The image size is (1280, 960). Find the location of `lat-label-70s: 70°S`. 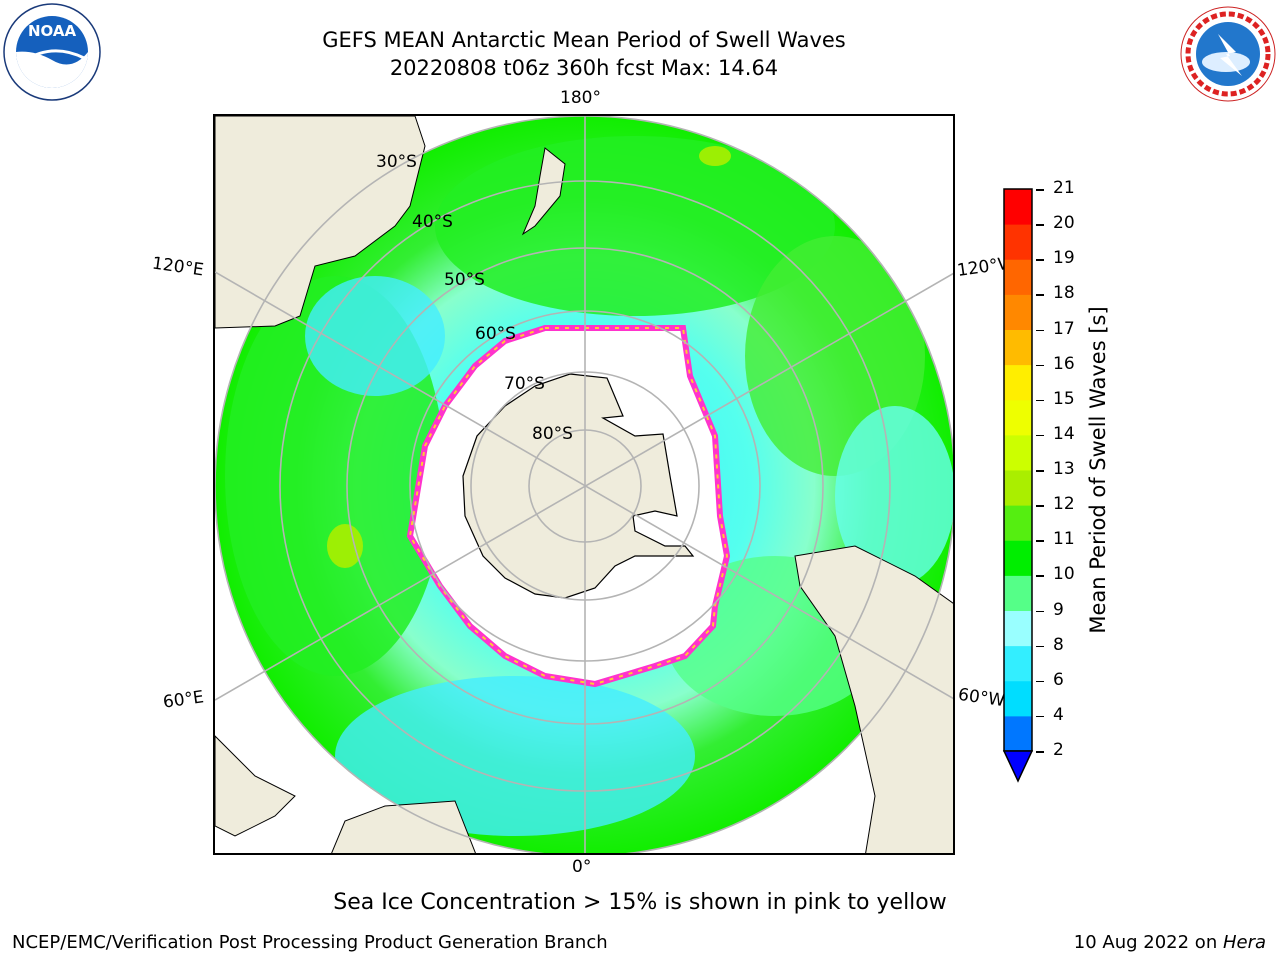

lat-label-70s: 70°S is located at coordinates (524, 384).